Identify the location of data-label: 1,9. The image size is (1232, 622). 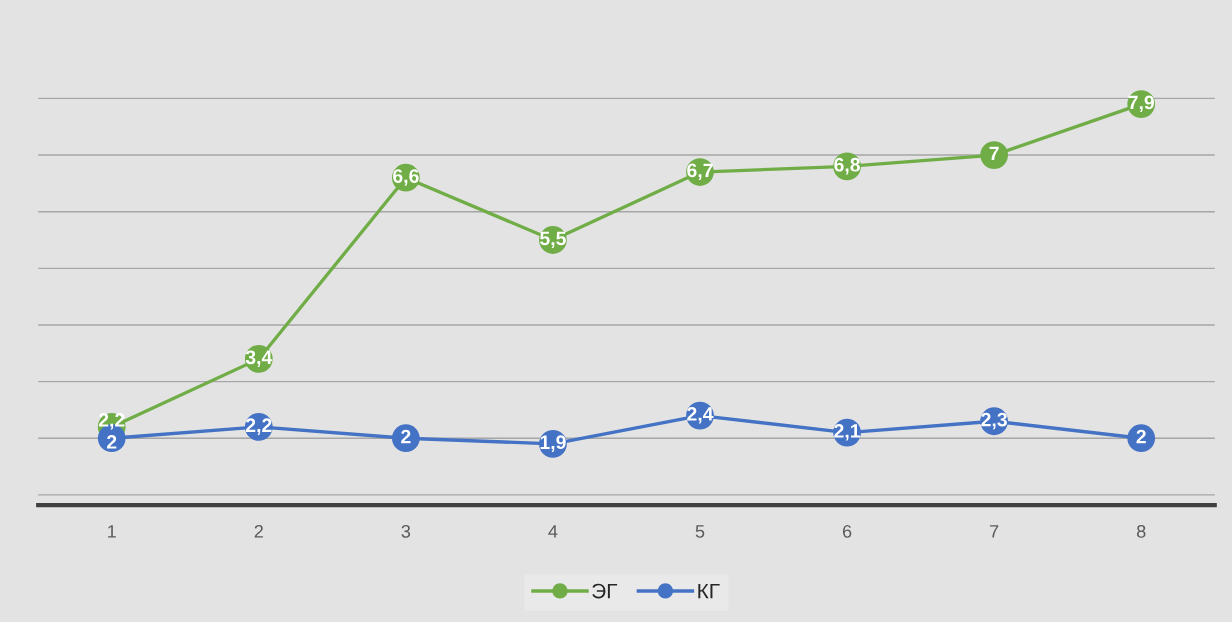
(553, 443).